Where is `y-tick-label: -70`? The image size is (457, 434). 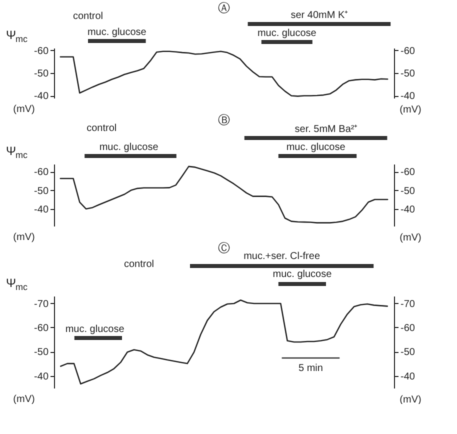 y-tick-label: -70 is located at coordinates (41, 304).